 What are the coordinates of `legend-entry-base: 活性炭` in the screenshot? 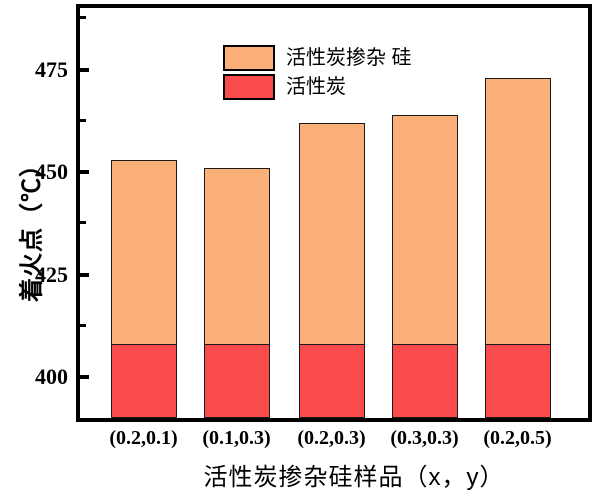 It's located at (317, 87).